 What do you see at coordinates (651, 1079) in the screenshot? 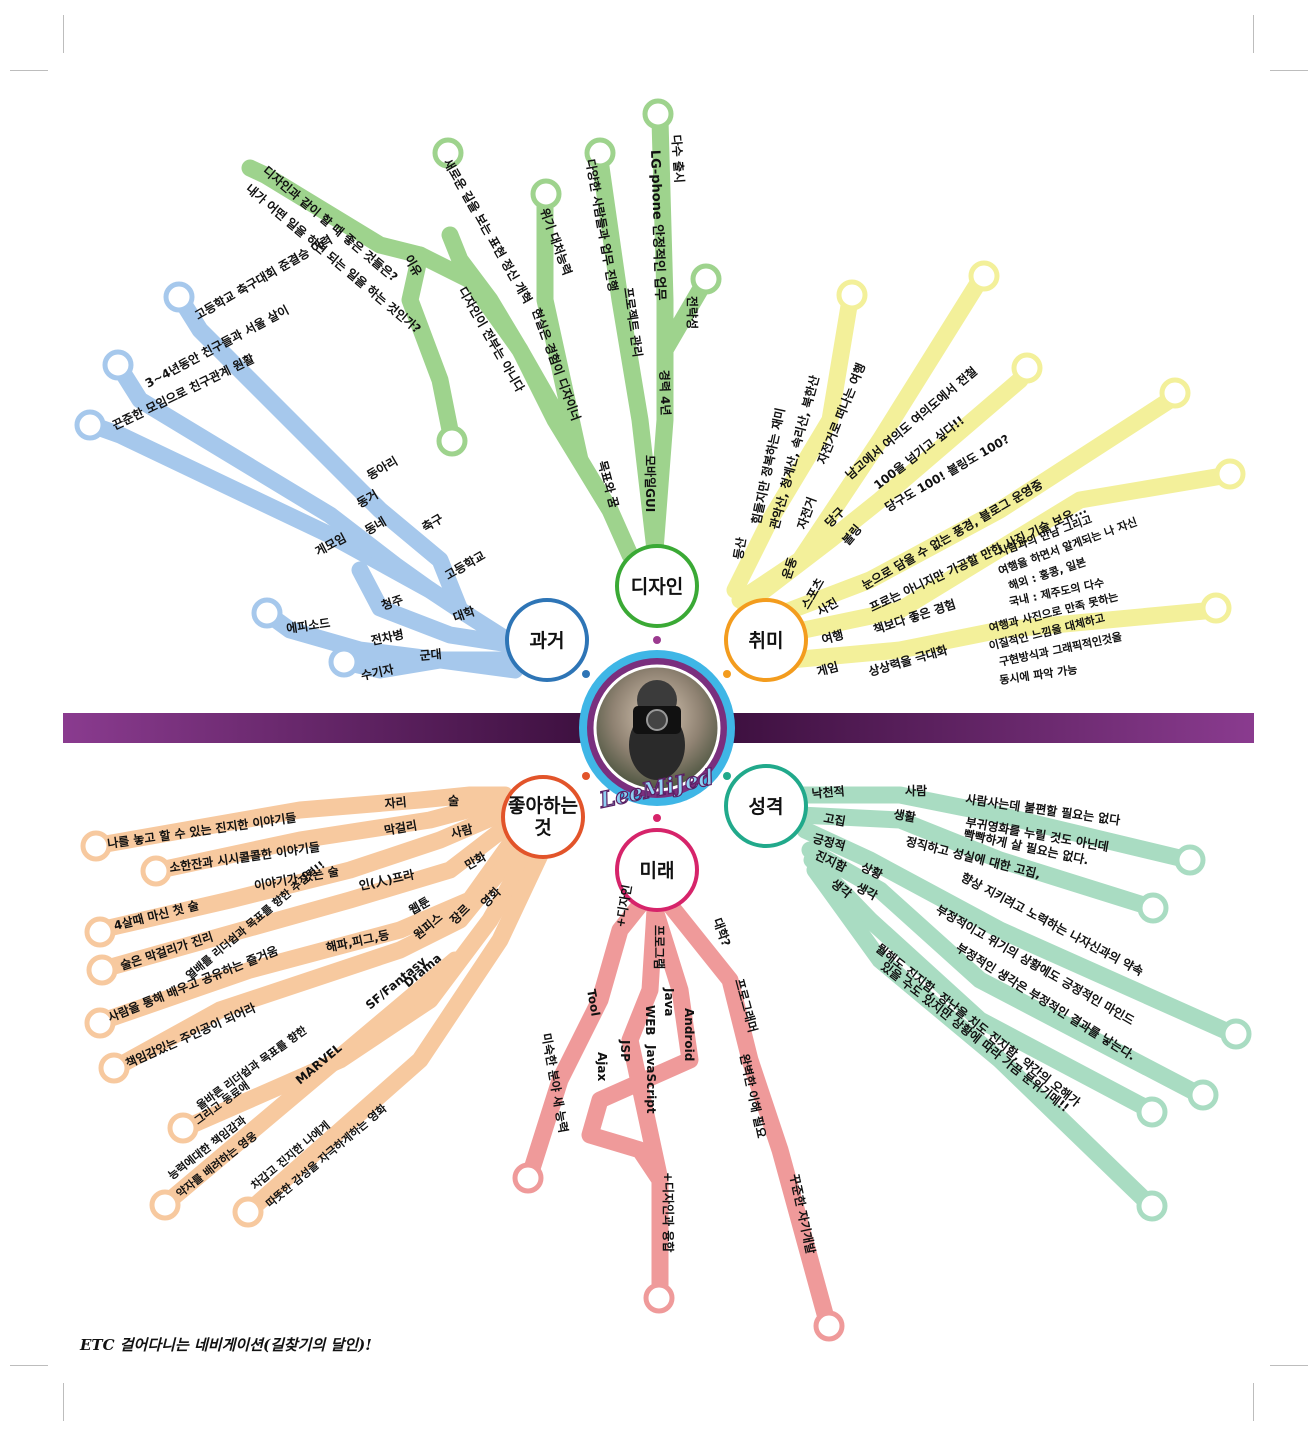
I see `future-label: JavaScript` at bounding box center [651, 1079].